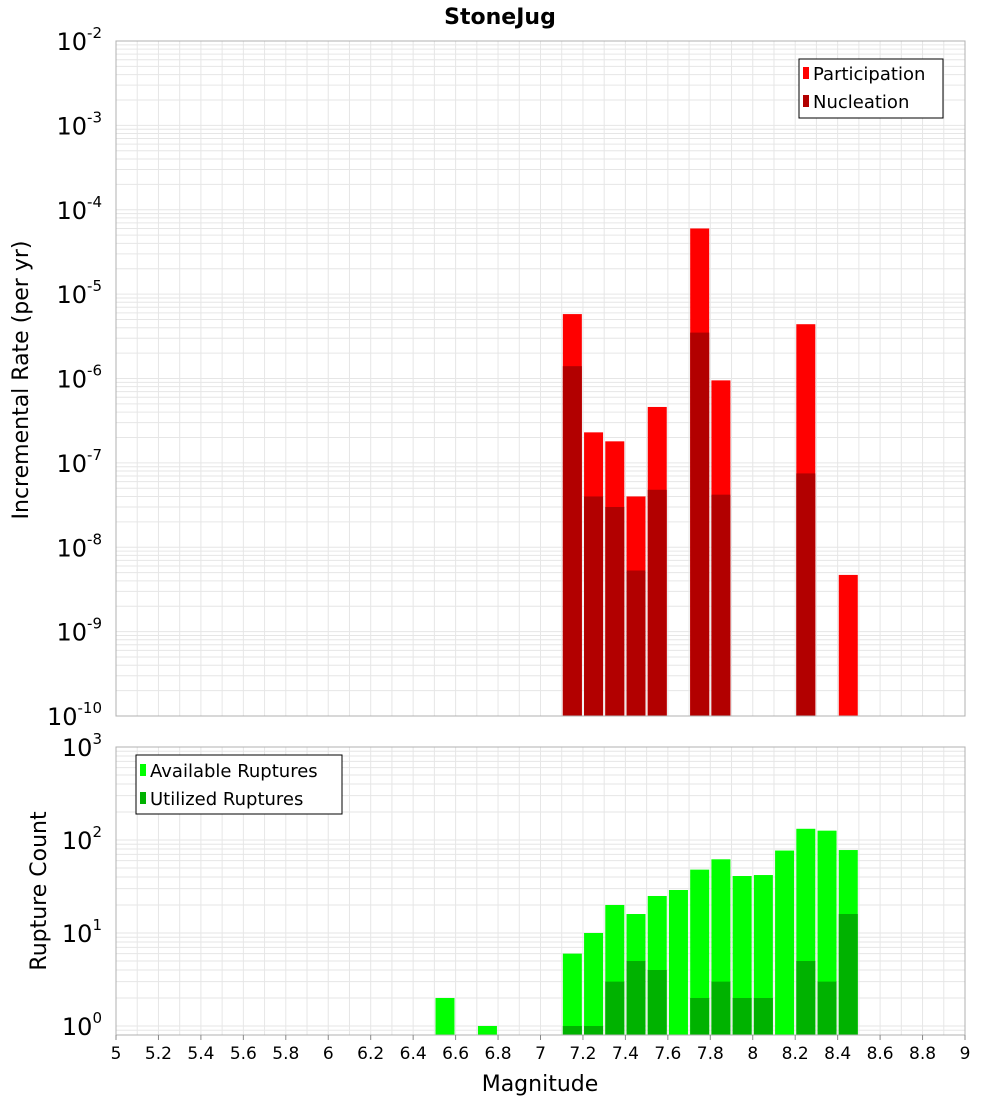 The height and width of the screenshot is (1100, 1000). I want to click on y-tick-label: 10⁻⁴, so click(79, 209).